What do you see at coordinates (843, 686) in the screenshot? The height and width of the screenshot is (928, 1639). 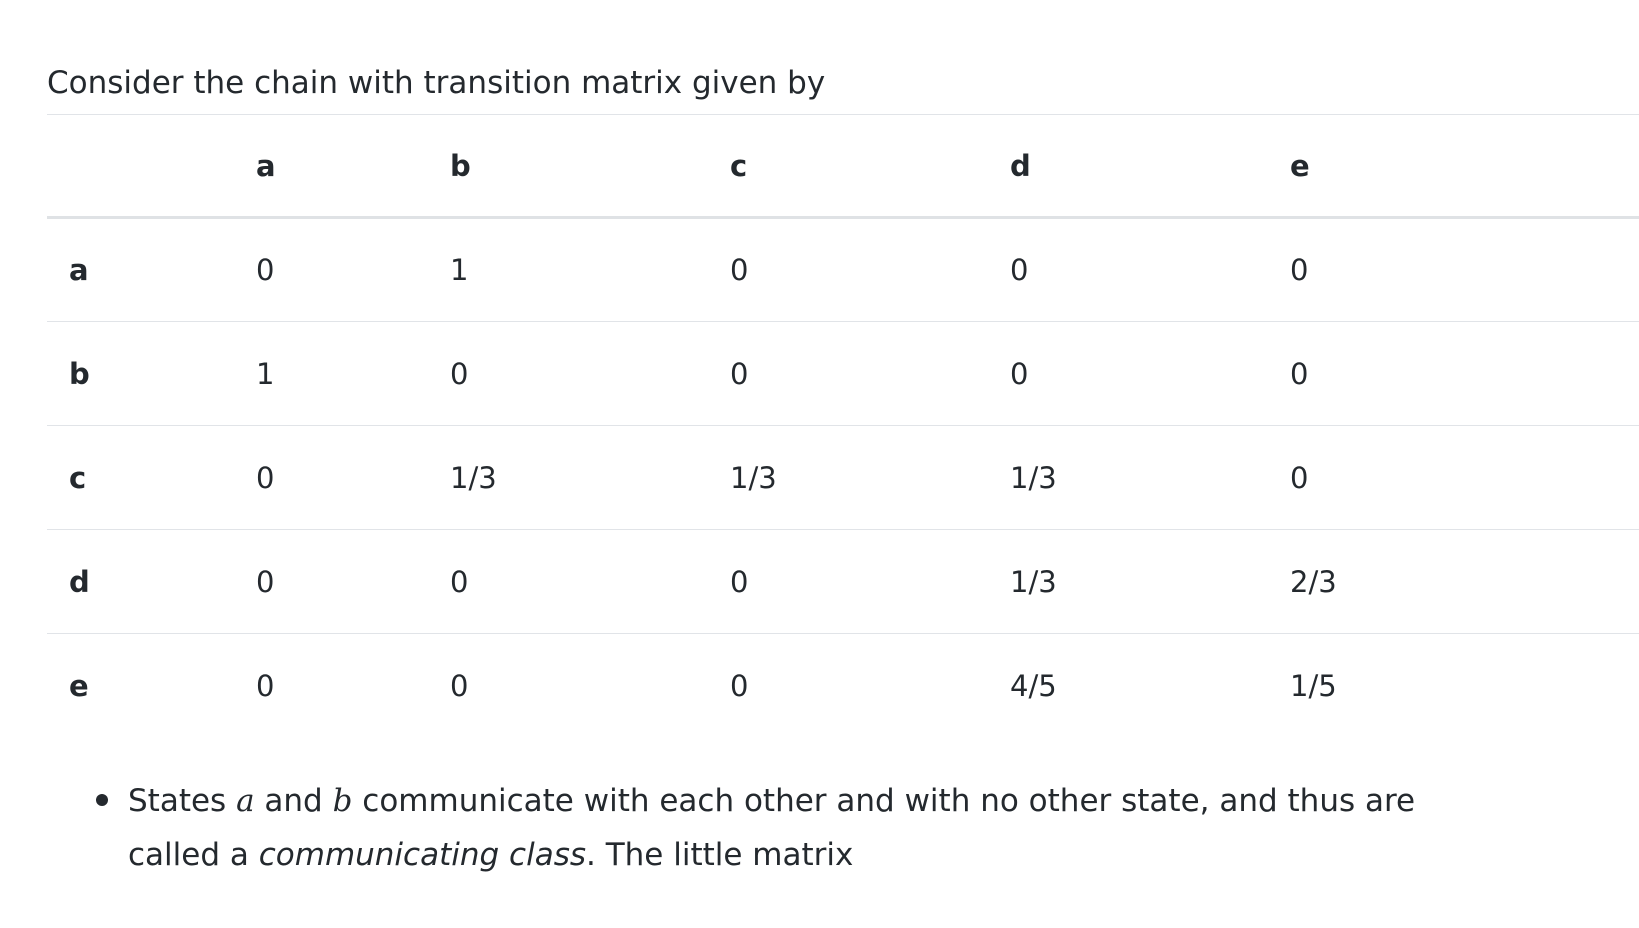 I see `table-row: e 0 0 0 4/5 1/5` at bounding box center [843, 686].